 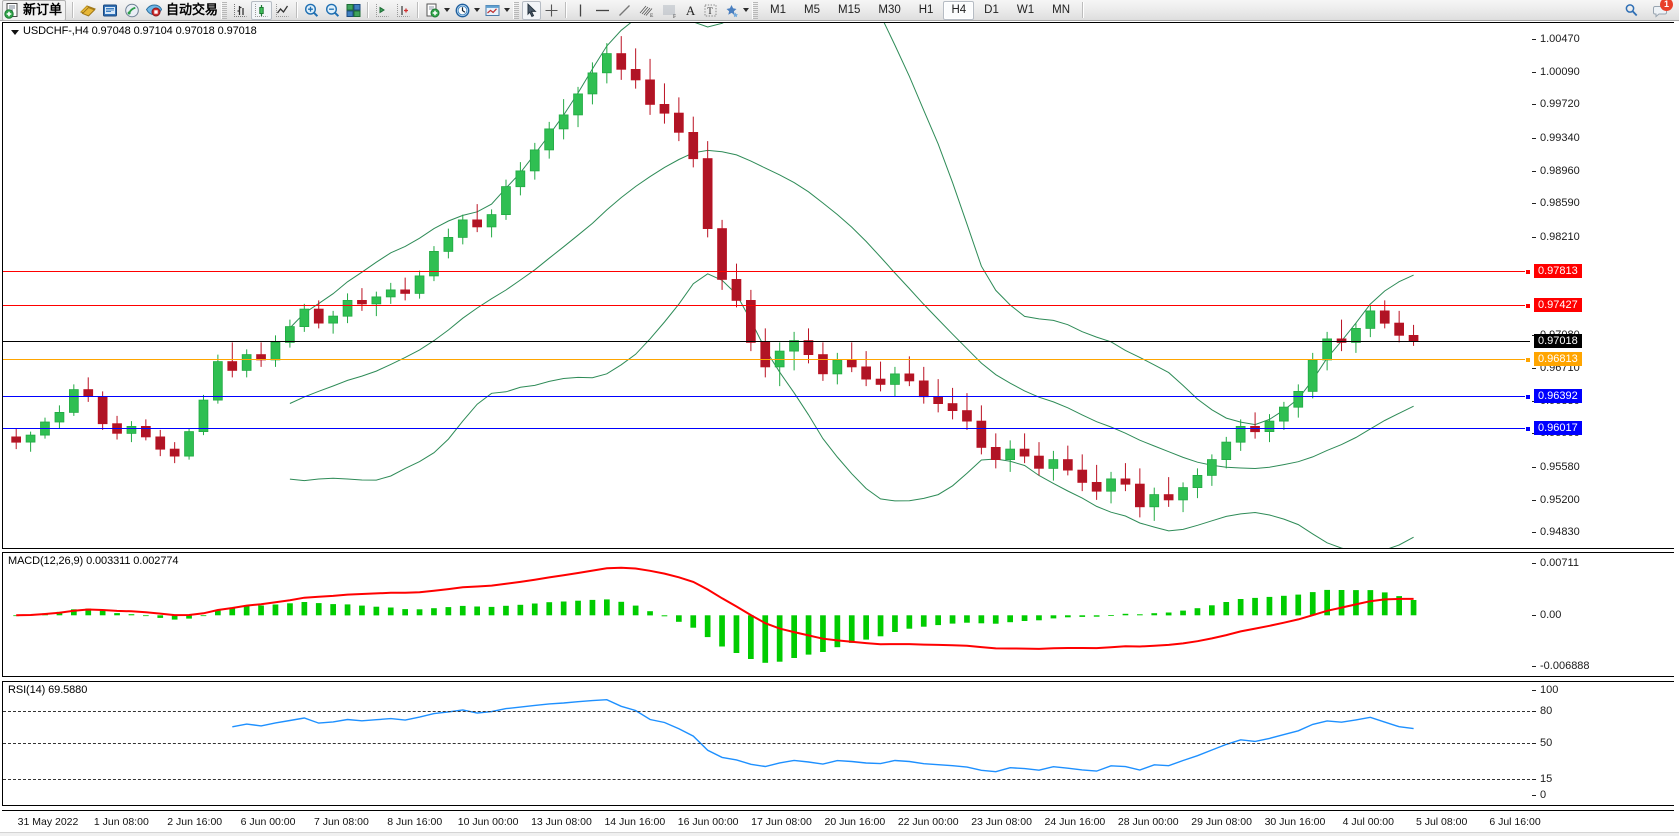 I want to click on templates-dropdown-caret, so click(x=507, y=10).